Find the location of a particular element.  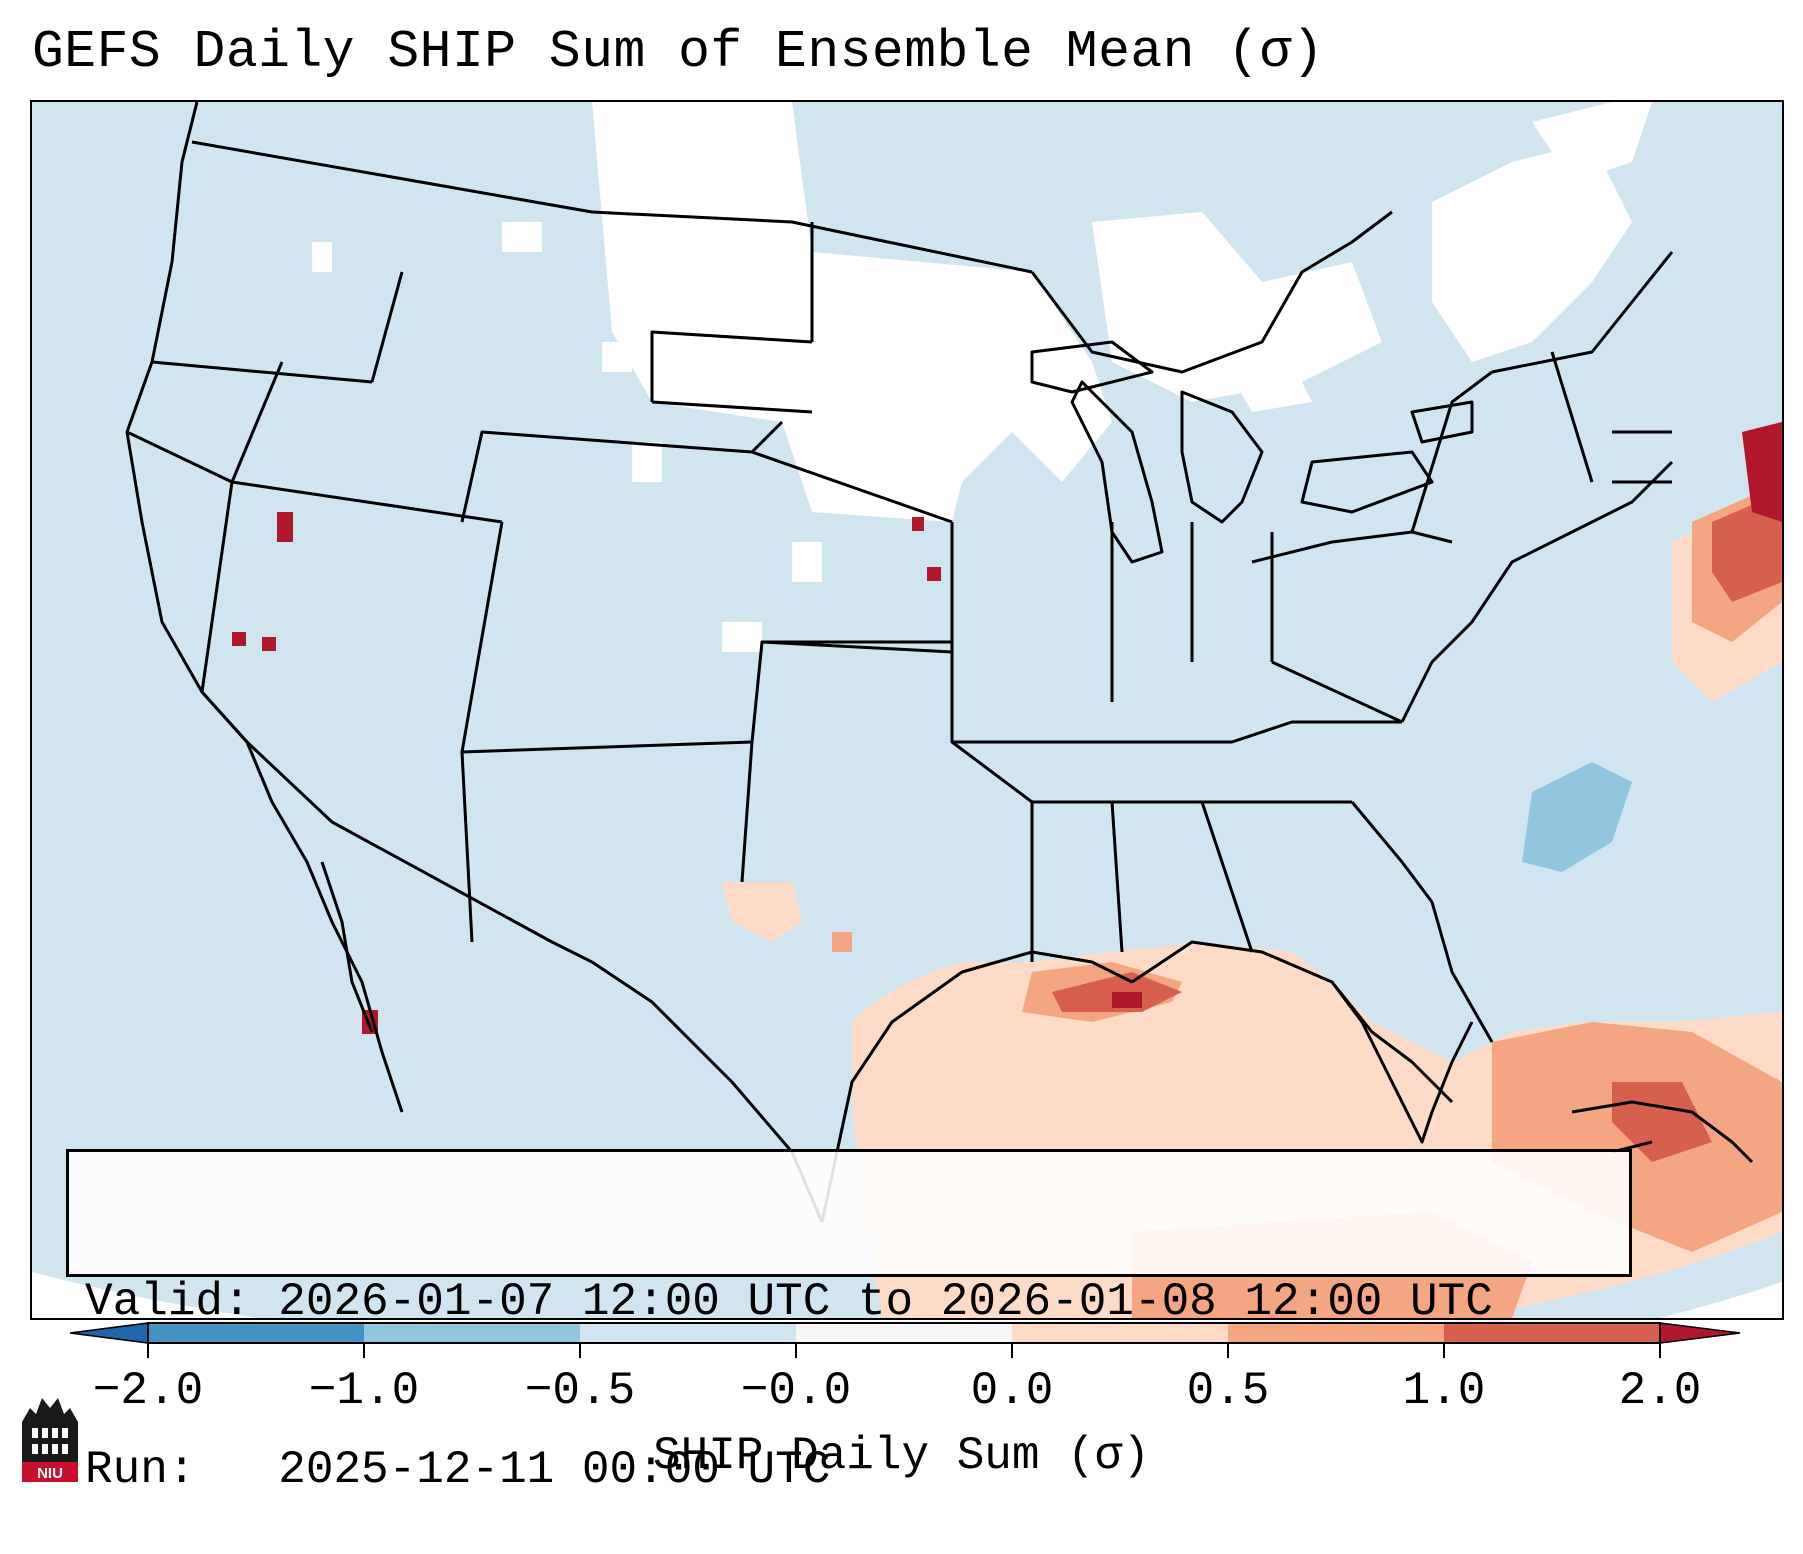

colorbar is located at coordinates (905, 1340).